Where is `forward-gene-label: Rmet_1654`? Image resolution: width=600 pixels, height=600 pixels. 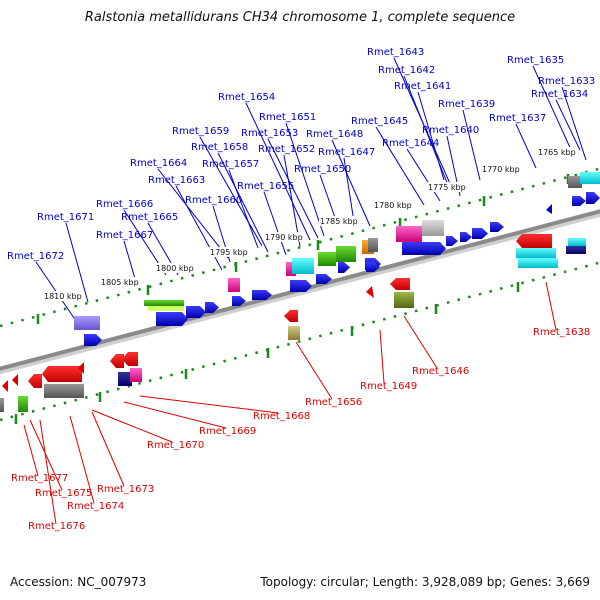
forward-gene-label: Rmet_1654 is located at coordinates (246, 97).